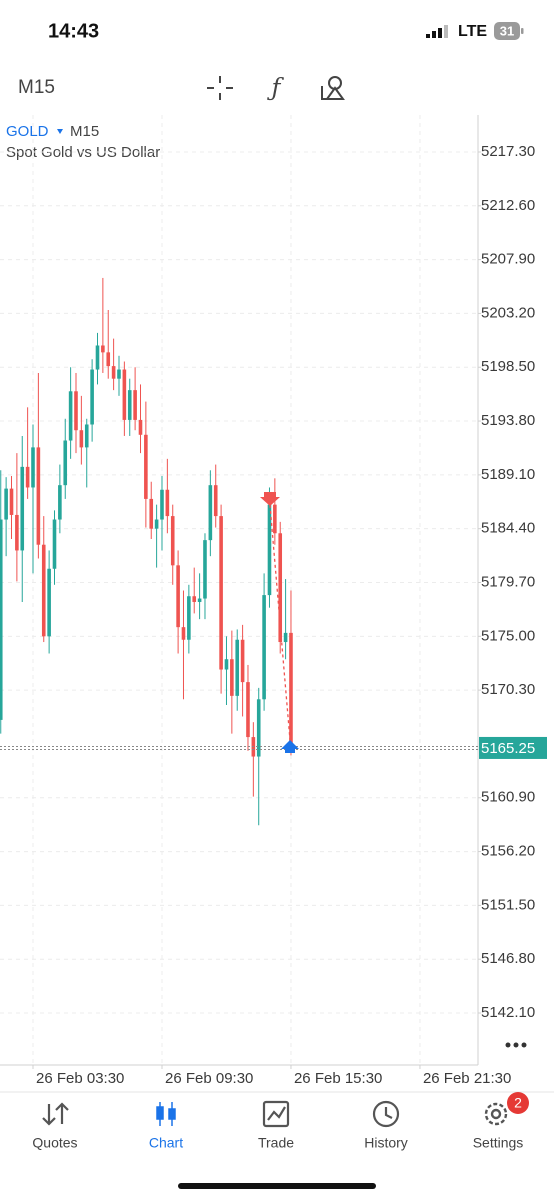 The height and width of the screenshot is (1200, 554). I want to click on y-tick-label: 5175.00, so click(508, 635).